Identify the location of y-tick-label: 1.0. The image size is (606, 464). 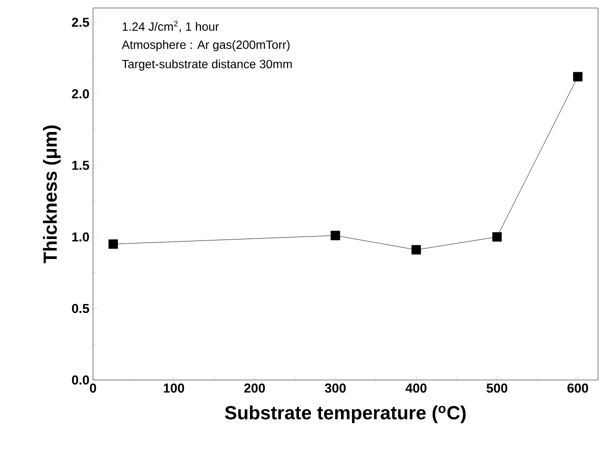
(80, 237).